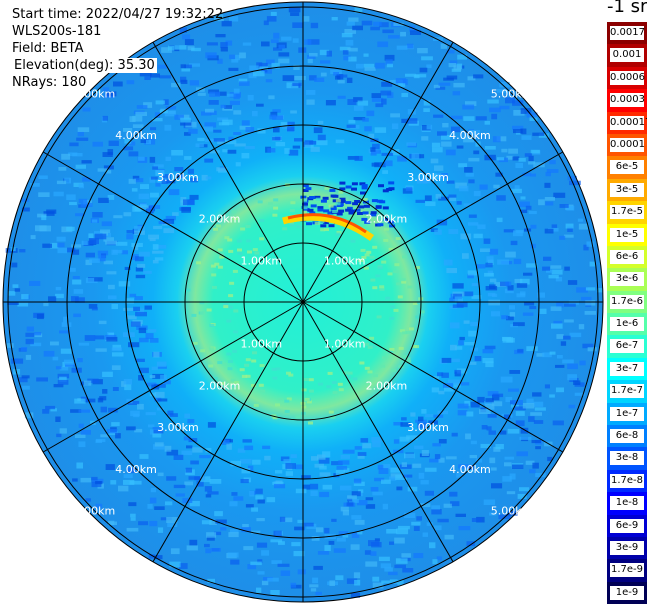 Image resolution: width=647 pixels, height=607 pixels. I want to click on colorbar-swatch: 1e-5, so click(627, 234).